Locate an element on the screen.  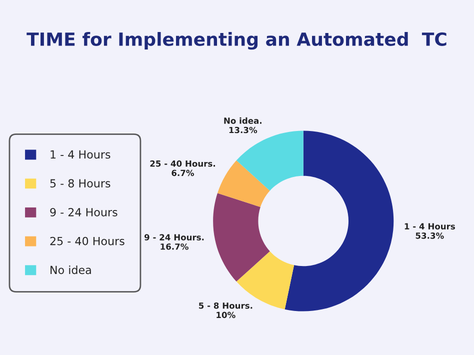
data-label: 1 - 4 Hours 53.3% is located at coordinates (430, 231).